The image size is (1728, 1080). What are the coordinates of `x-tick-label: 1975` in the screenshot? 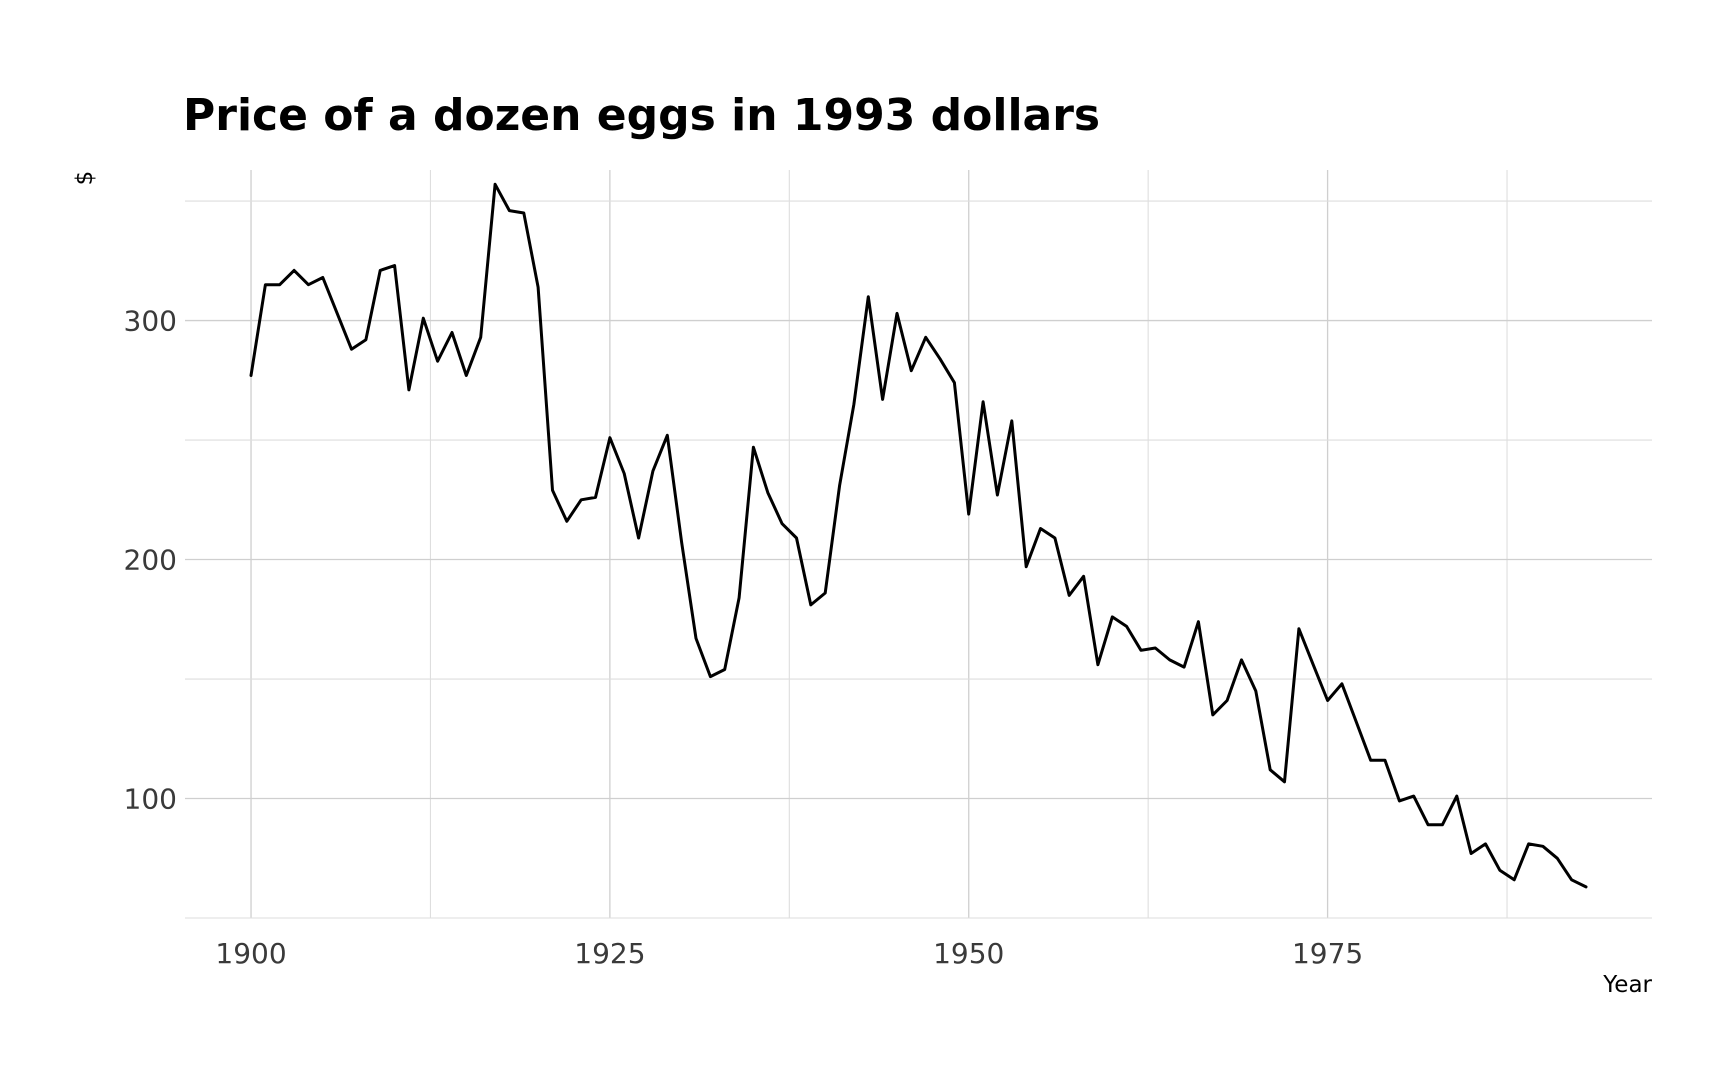 It's located at (1327, 953).